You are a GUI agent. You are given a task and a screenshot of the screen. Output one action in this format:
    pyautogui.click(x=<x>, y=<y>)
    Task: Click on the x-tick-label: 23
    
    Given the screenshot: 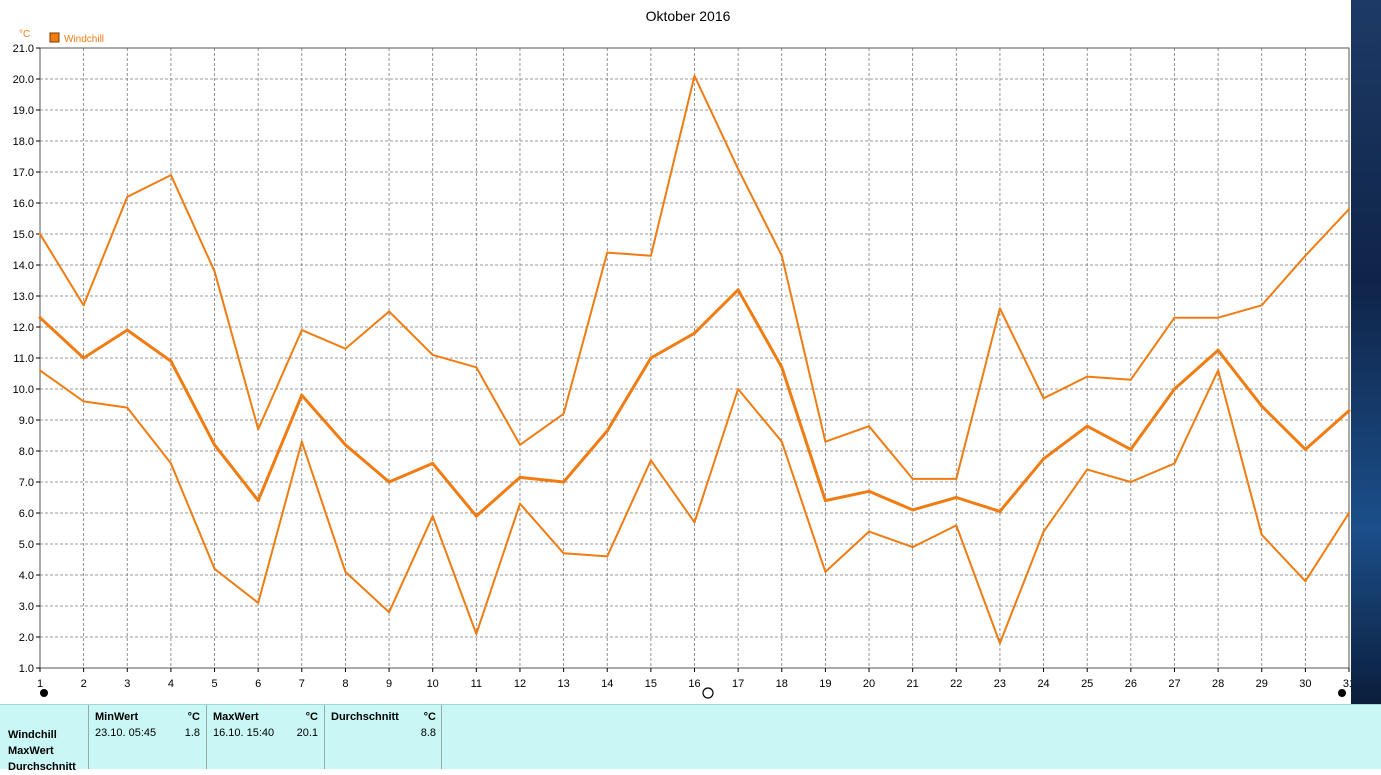 What is the action you would take?
    pyautogui.click(x=1000, y=684)
    